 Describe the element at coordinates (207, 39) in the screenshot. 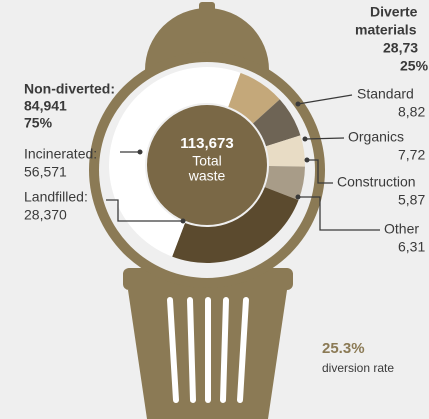

I see `lid-dome` at that location.